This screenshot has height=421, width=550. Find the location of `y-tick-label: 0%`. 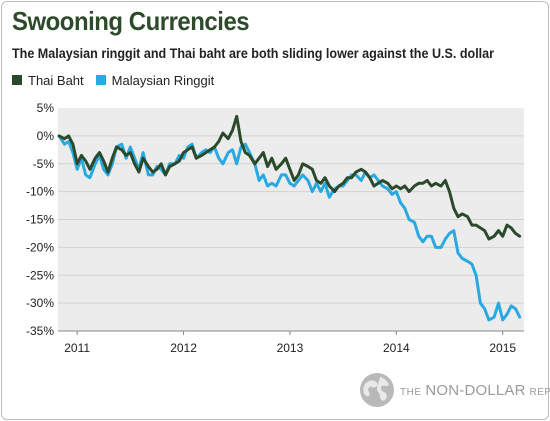

y-tick-label: 0% is located at coordinates (46, 136).